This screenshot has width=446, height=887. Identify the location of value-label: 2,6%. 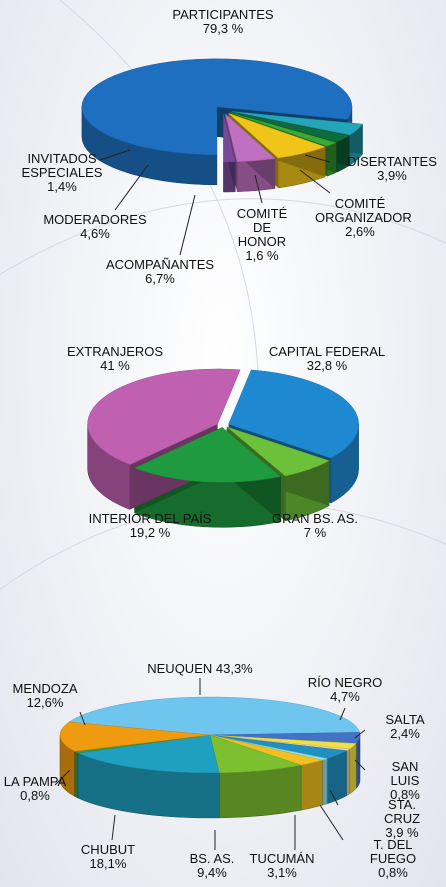
(360, 231).